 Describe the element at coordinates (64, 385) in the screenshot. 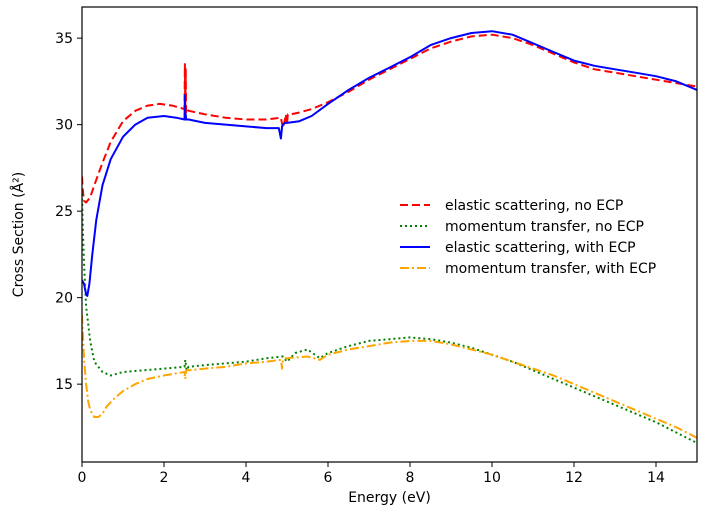

I see `y-tick-label: 15` at that location.